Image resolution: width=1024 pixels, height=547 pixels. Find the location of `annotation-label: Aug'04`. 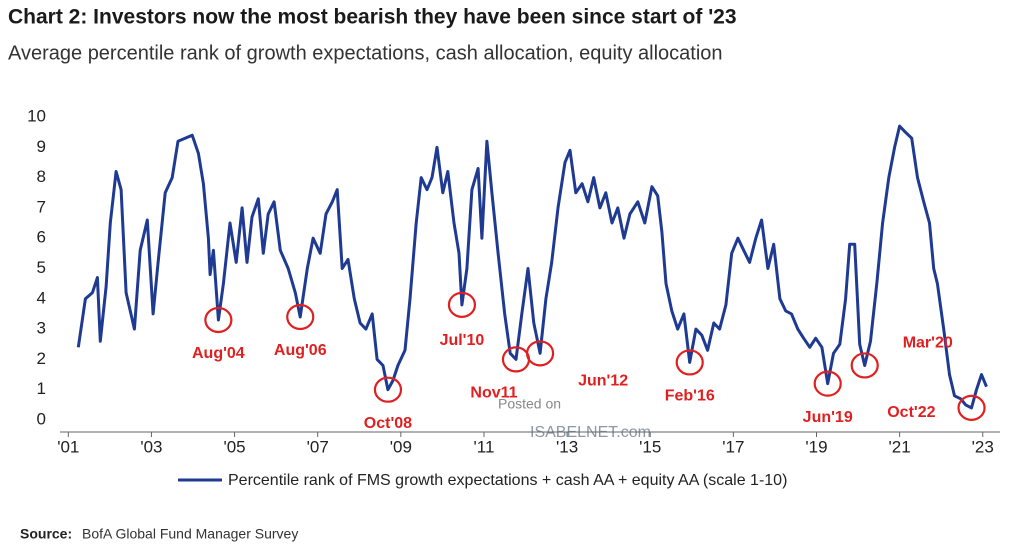

annotation-label: Aug'04 is located at coordinates (218, 353).